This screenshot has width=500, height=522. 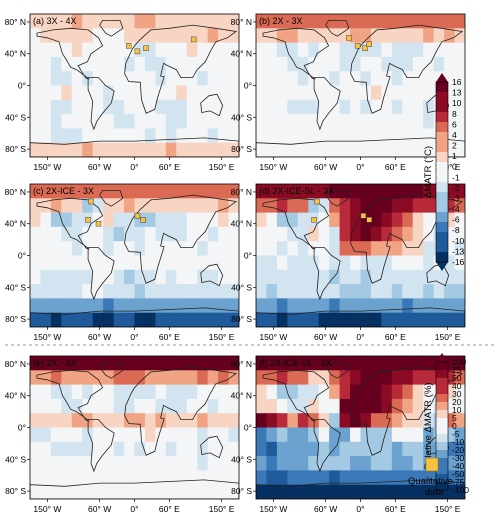 What do you see at coordinates (295, 363) in the screenshot?
I see `panel-title: (f) 2X-ICE-SL - 3X` at bounding box center [295, 363].